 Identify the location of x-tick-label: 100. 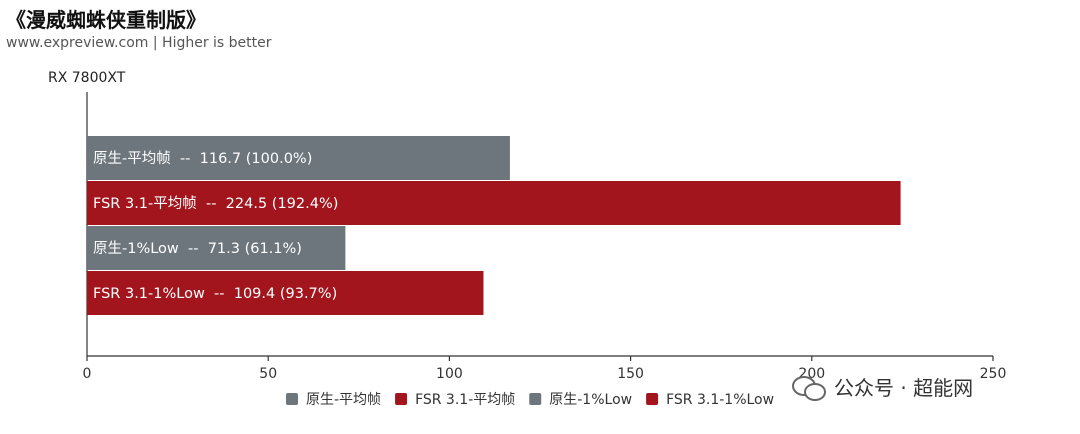
(449, 374).